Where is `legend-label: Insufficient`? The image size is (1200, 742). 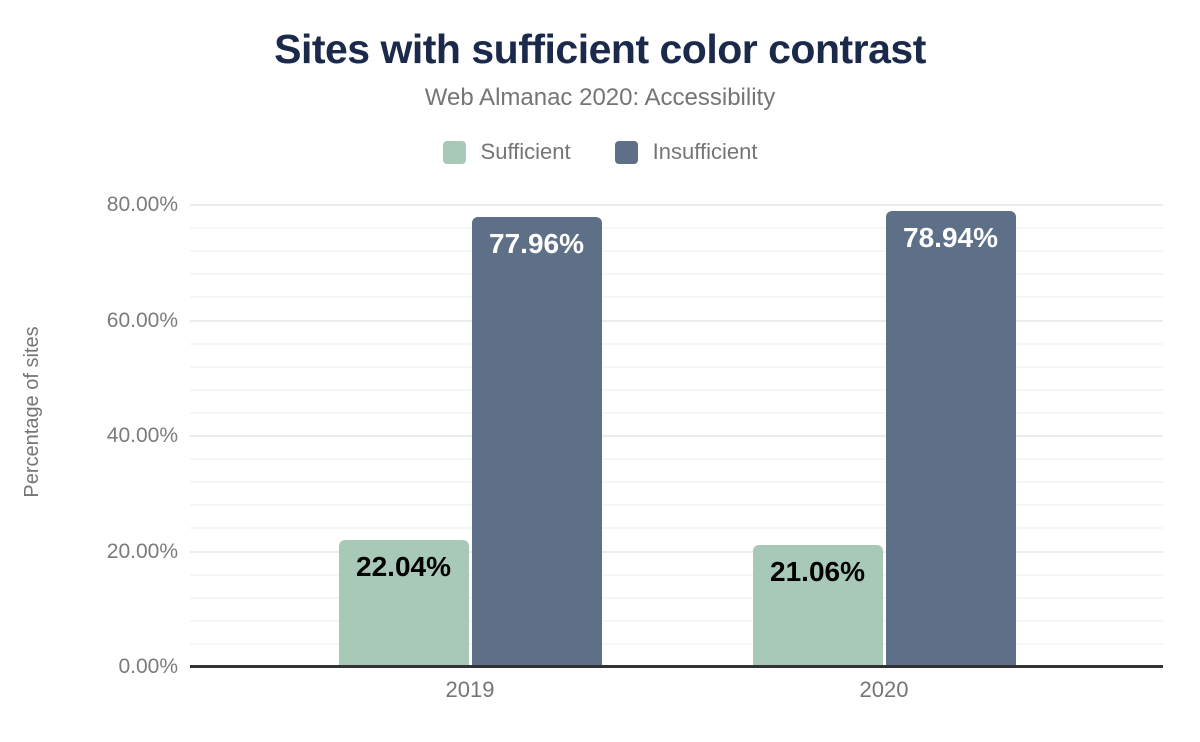 legend-label: Insufficient is located at coordinates (705, 151).